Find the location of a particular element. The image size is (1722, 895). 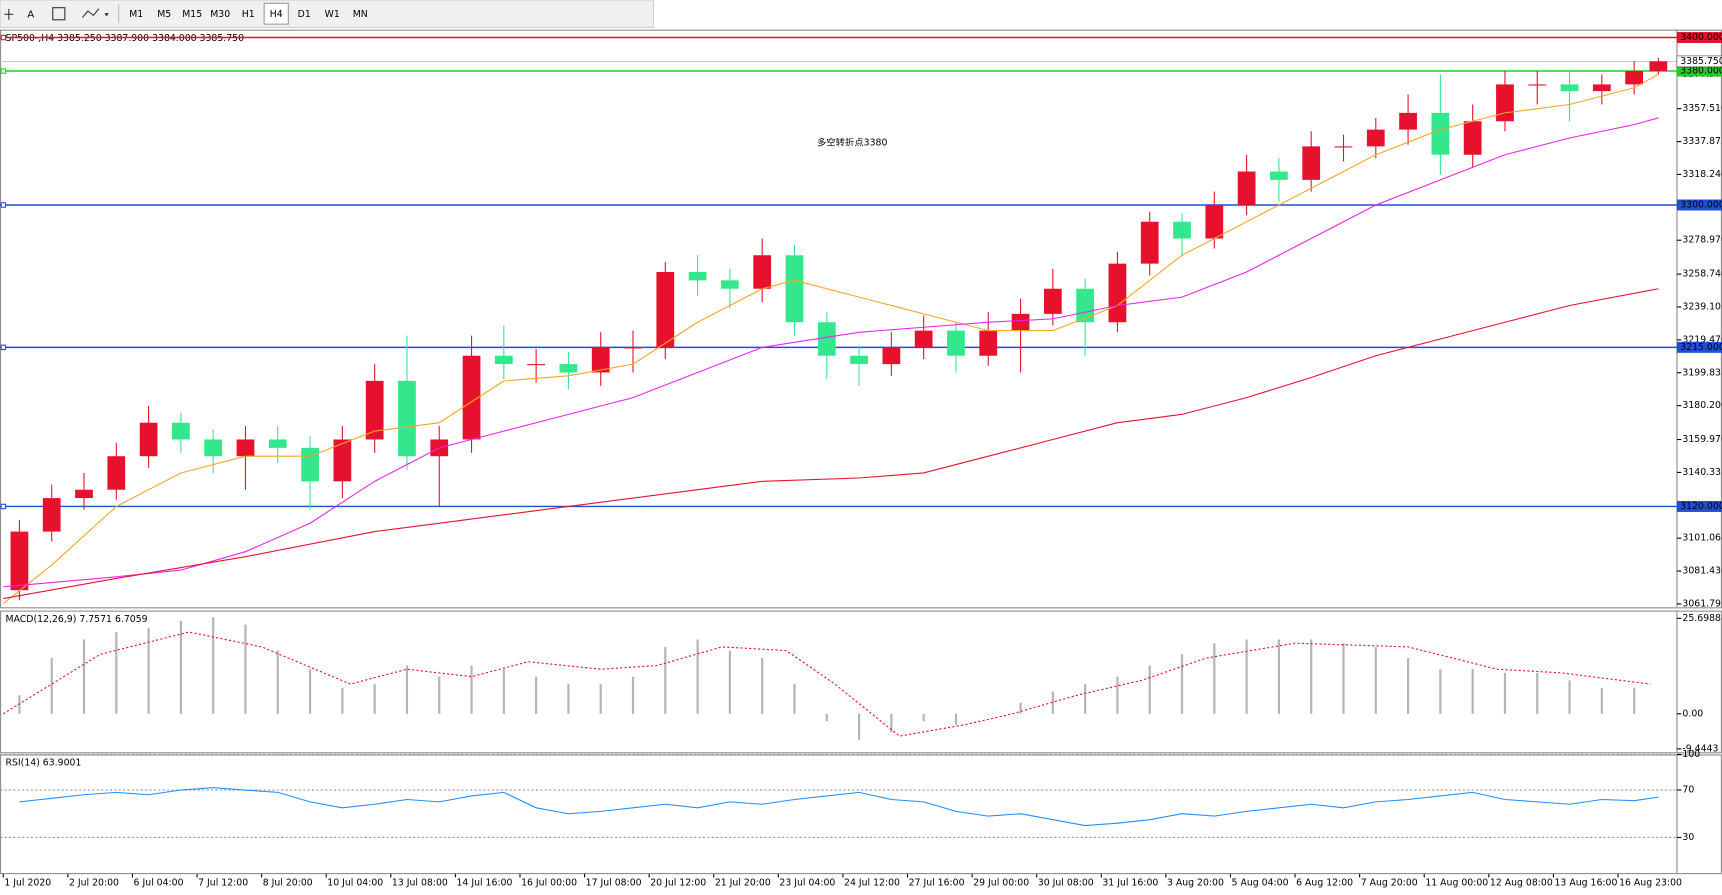

y-tick-label: 3199.835 is located at coordinates (1702, 372).